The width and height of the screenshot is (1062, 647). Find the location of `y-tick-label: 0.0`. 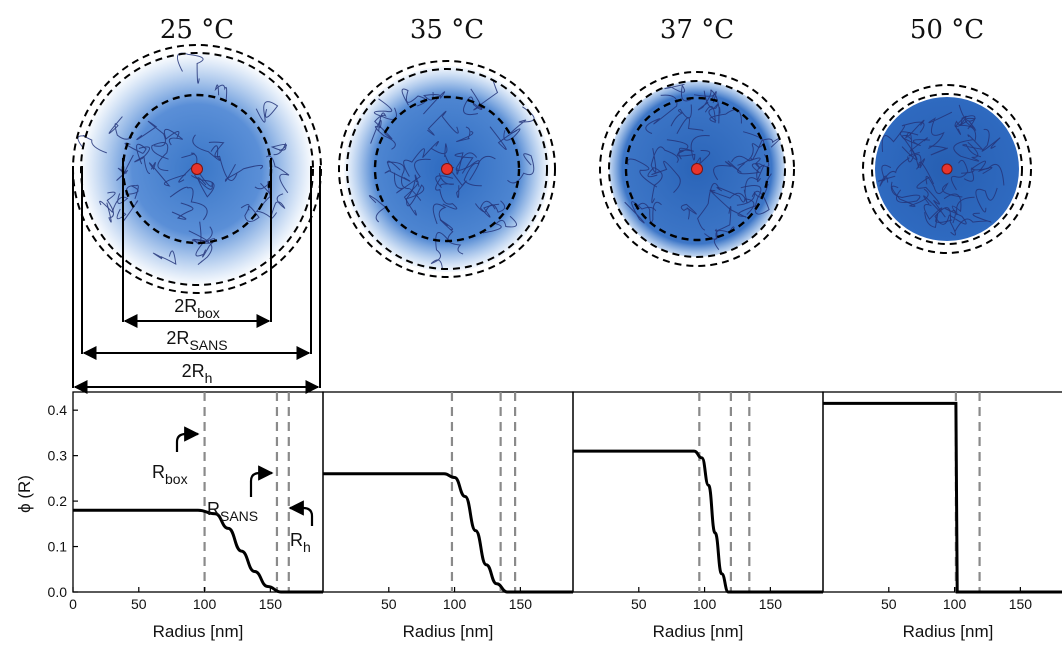

y-tick-label: 0.0 is located at coordinates (58, 592).